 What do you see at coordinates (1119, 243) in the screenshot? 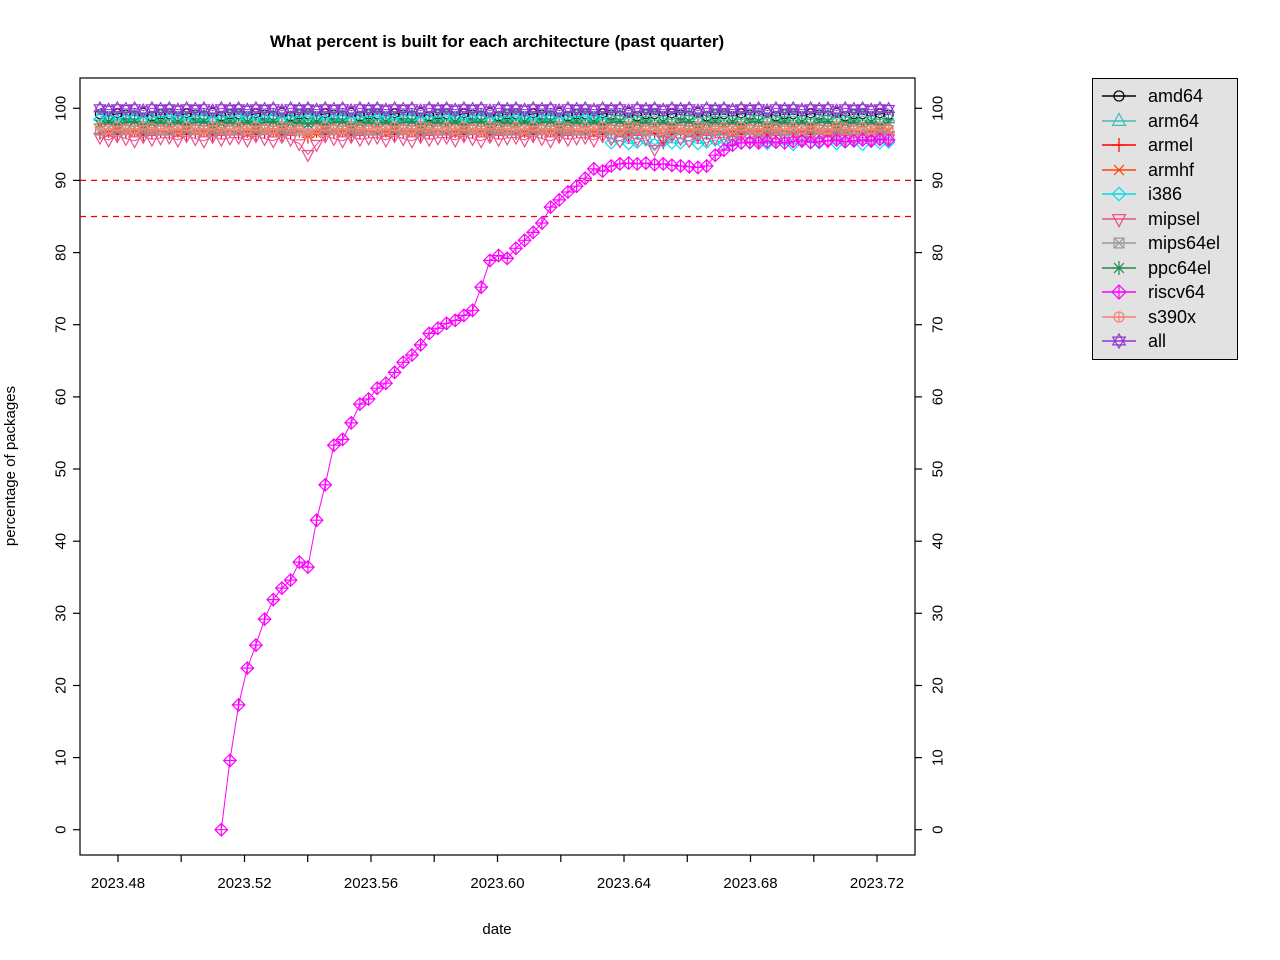
I see `legend-marker-mips64el-icon` at bounding box center [1119, 243].